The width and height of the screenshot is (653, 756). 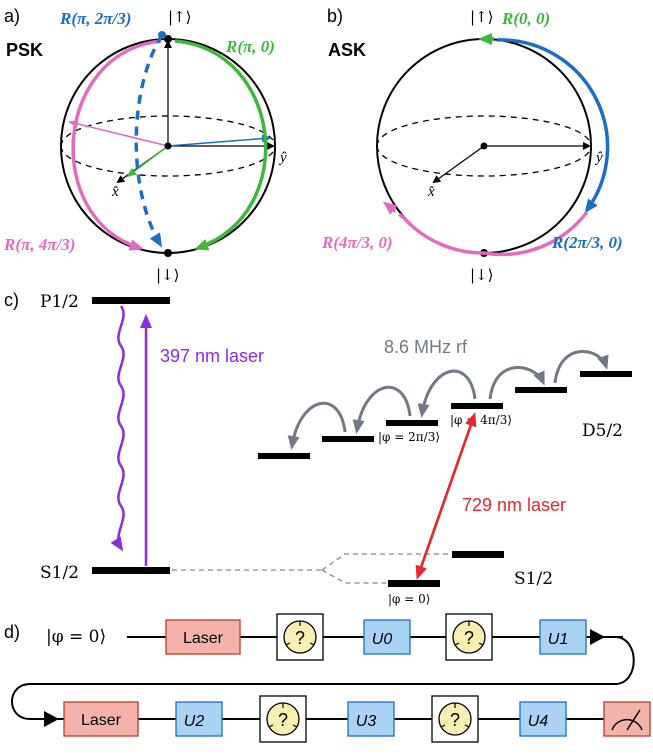 I want to click on origin-dot-b, so click(x=484, y=146).